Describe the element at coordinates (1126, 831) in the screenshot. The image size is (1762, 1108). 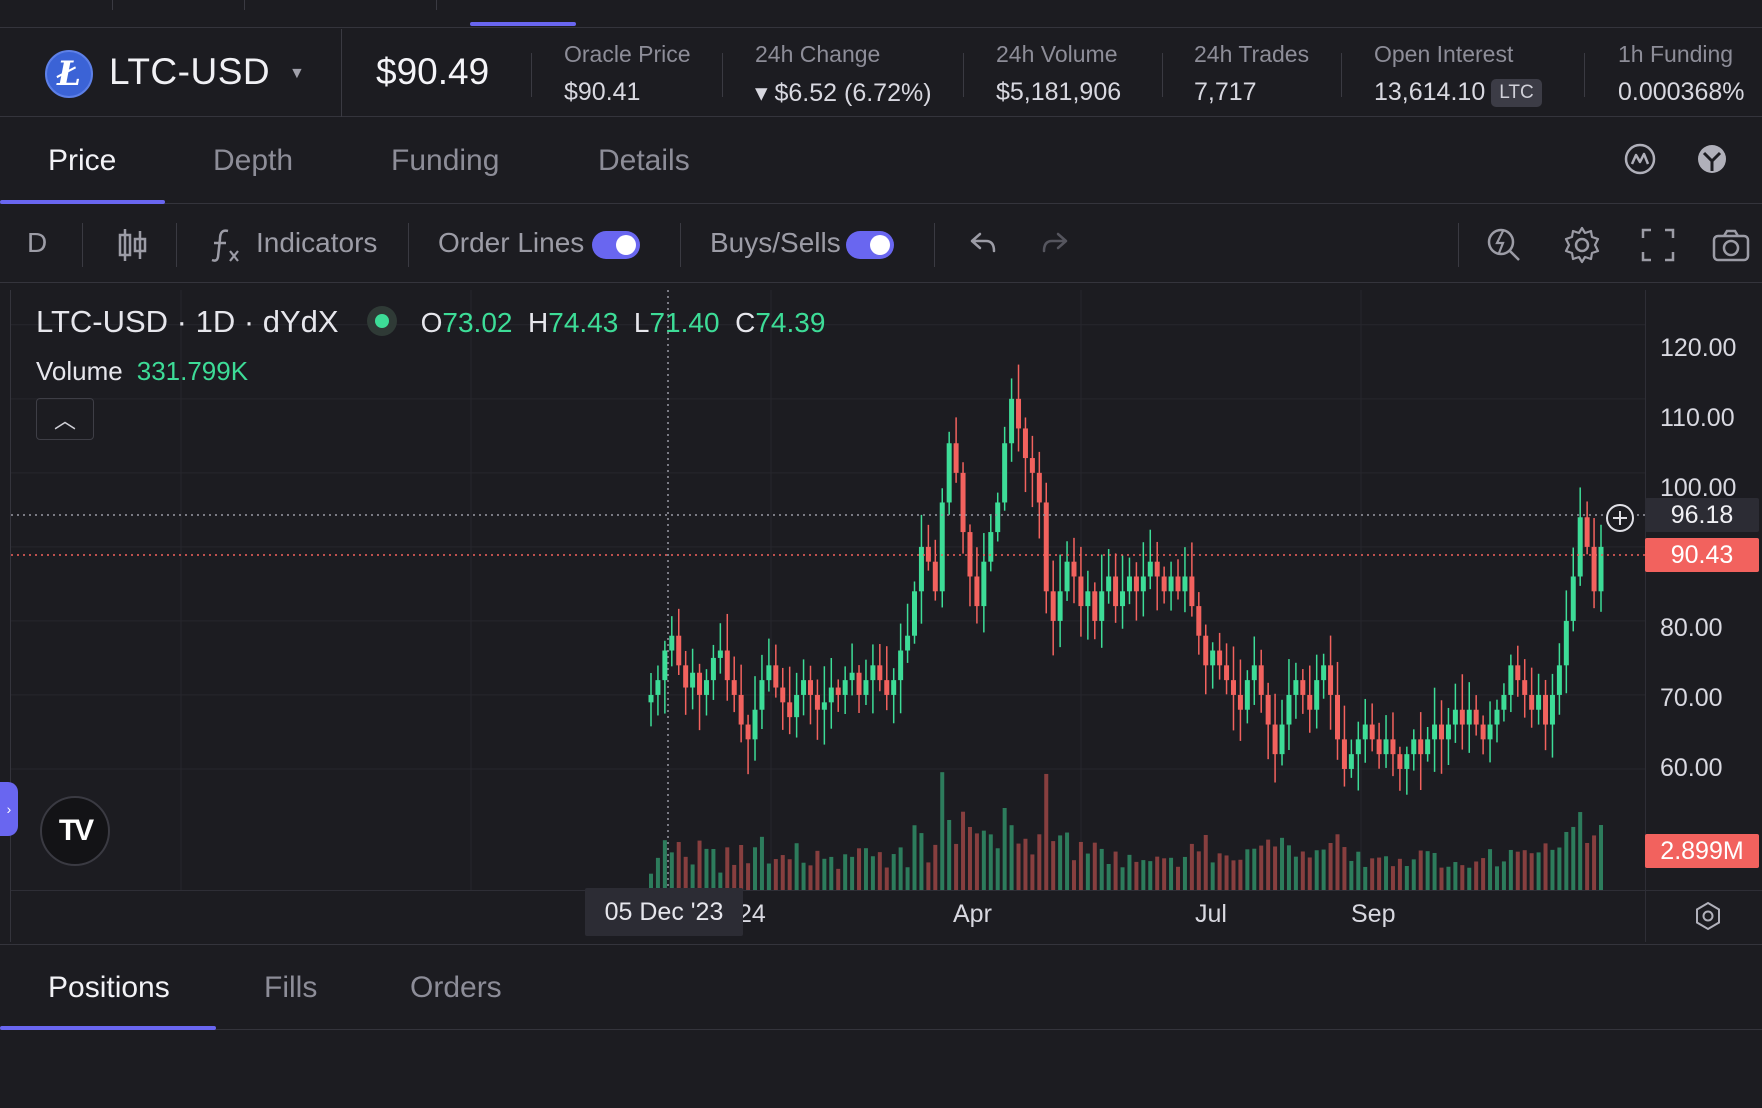
I see `volume-bars` at that location.